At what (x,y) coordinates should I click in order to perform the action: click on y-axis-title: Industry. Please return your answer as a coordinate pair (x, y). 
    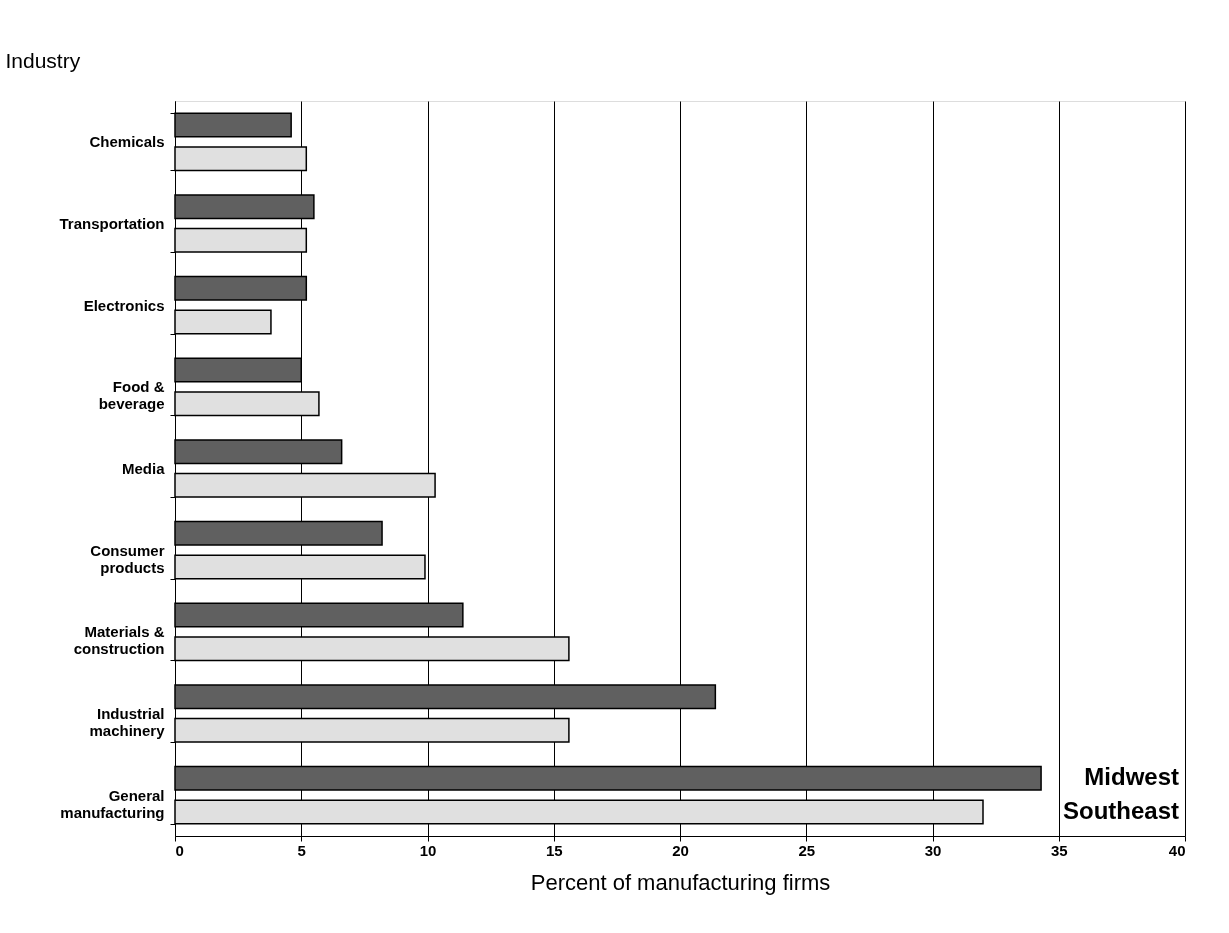
    Looking at the image, I should click on (43, 60).